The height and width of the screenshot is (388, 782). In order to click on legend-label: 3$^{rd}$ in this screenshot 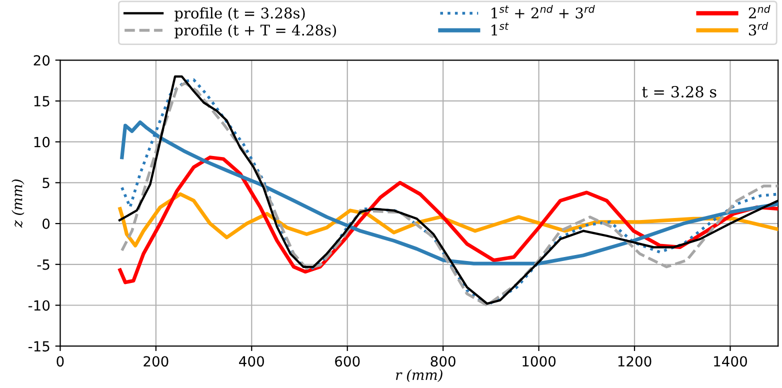, I will do `click(758, 29)`.